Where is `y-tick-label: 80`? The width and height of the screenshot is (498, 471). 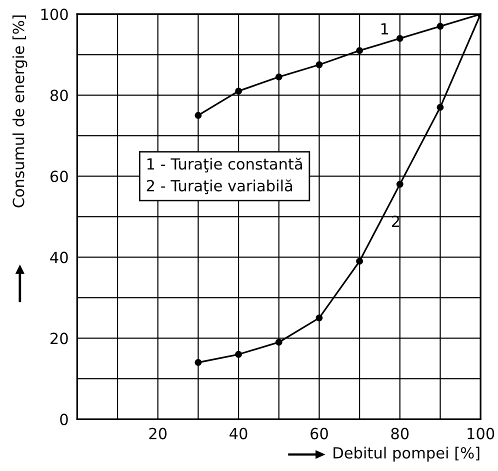 y-tick-label: 80 is located at coordinates (59, 96).